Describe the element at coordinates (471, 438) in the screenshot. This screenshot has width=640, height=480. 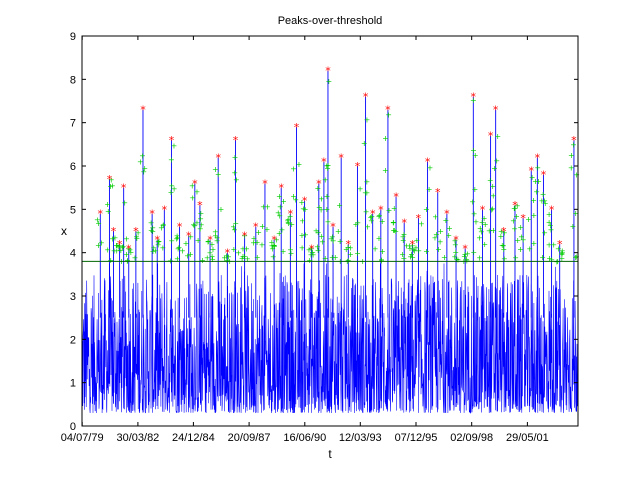
I see `x-tick-label: 02/09/98` at that location.